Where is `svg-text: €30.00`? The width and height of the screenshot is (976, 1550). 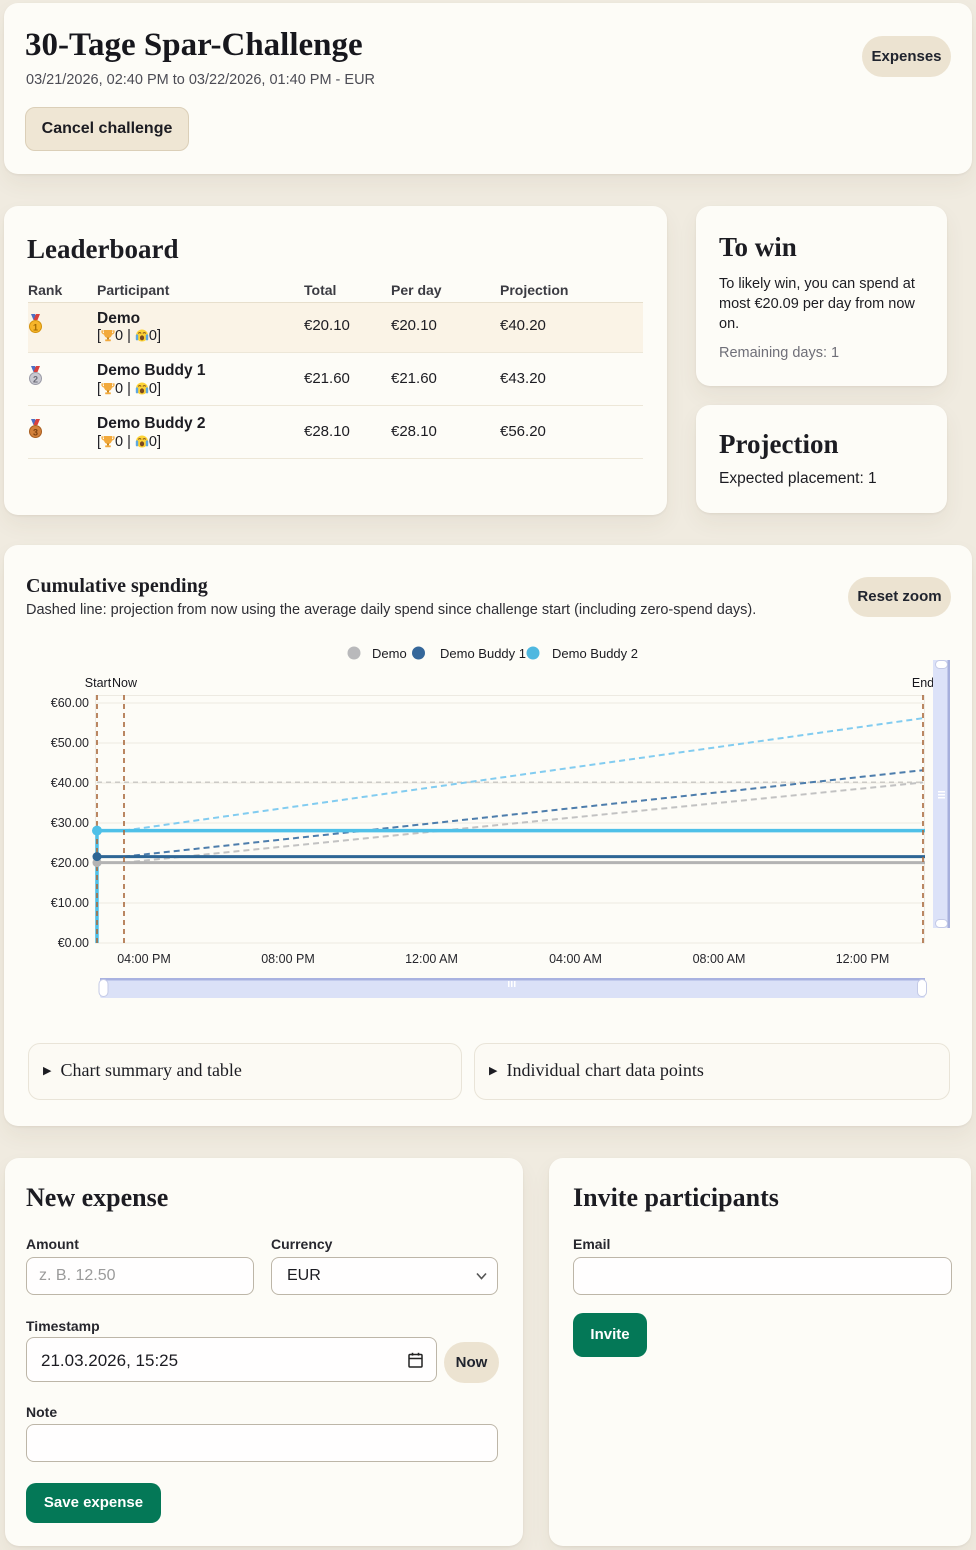 svg-text: €30.00 is located at coordinates (70, 823).